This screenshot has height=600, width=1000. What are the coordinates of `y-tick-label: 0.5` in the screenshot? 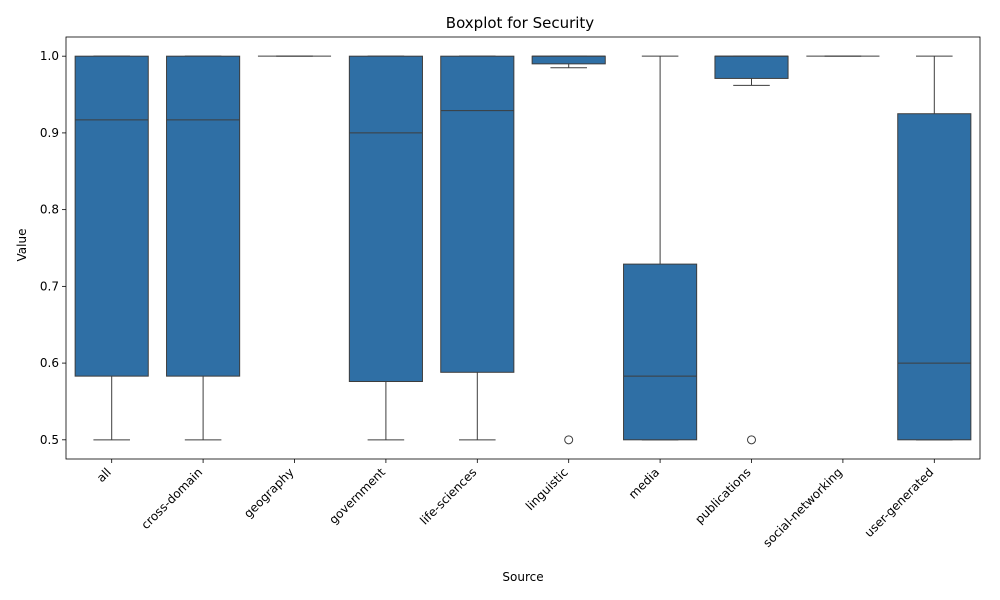 It's located at (49, 440).